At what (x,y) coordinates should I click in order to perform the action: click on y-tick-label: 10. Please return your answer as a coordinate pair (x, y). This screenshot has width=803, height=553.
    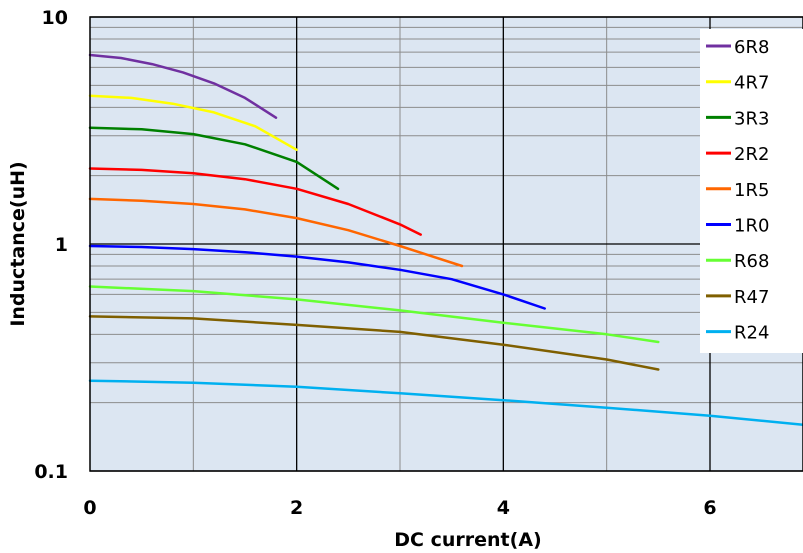
    Looking at the image, I should click on (55, 18).